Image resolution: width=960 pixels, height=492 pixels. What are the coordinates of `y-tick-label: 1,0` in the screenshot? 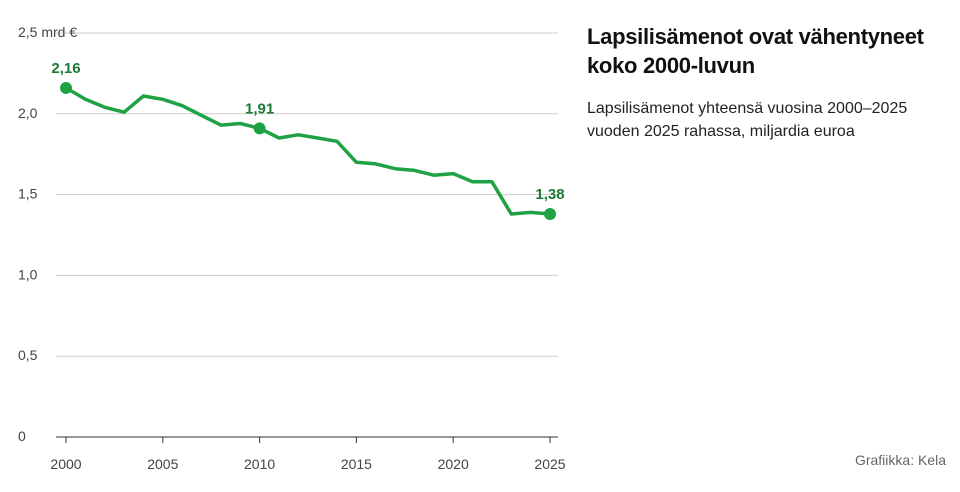 It's located at (28, 274).